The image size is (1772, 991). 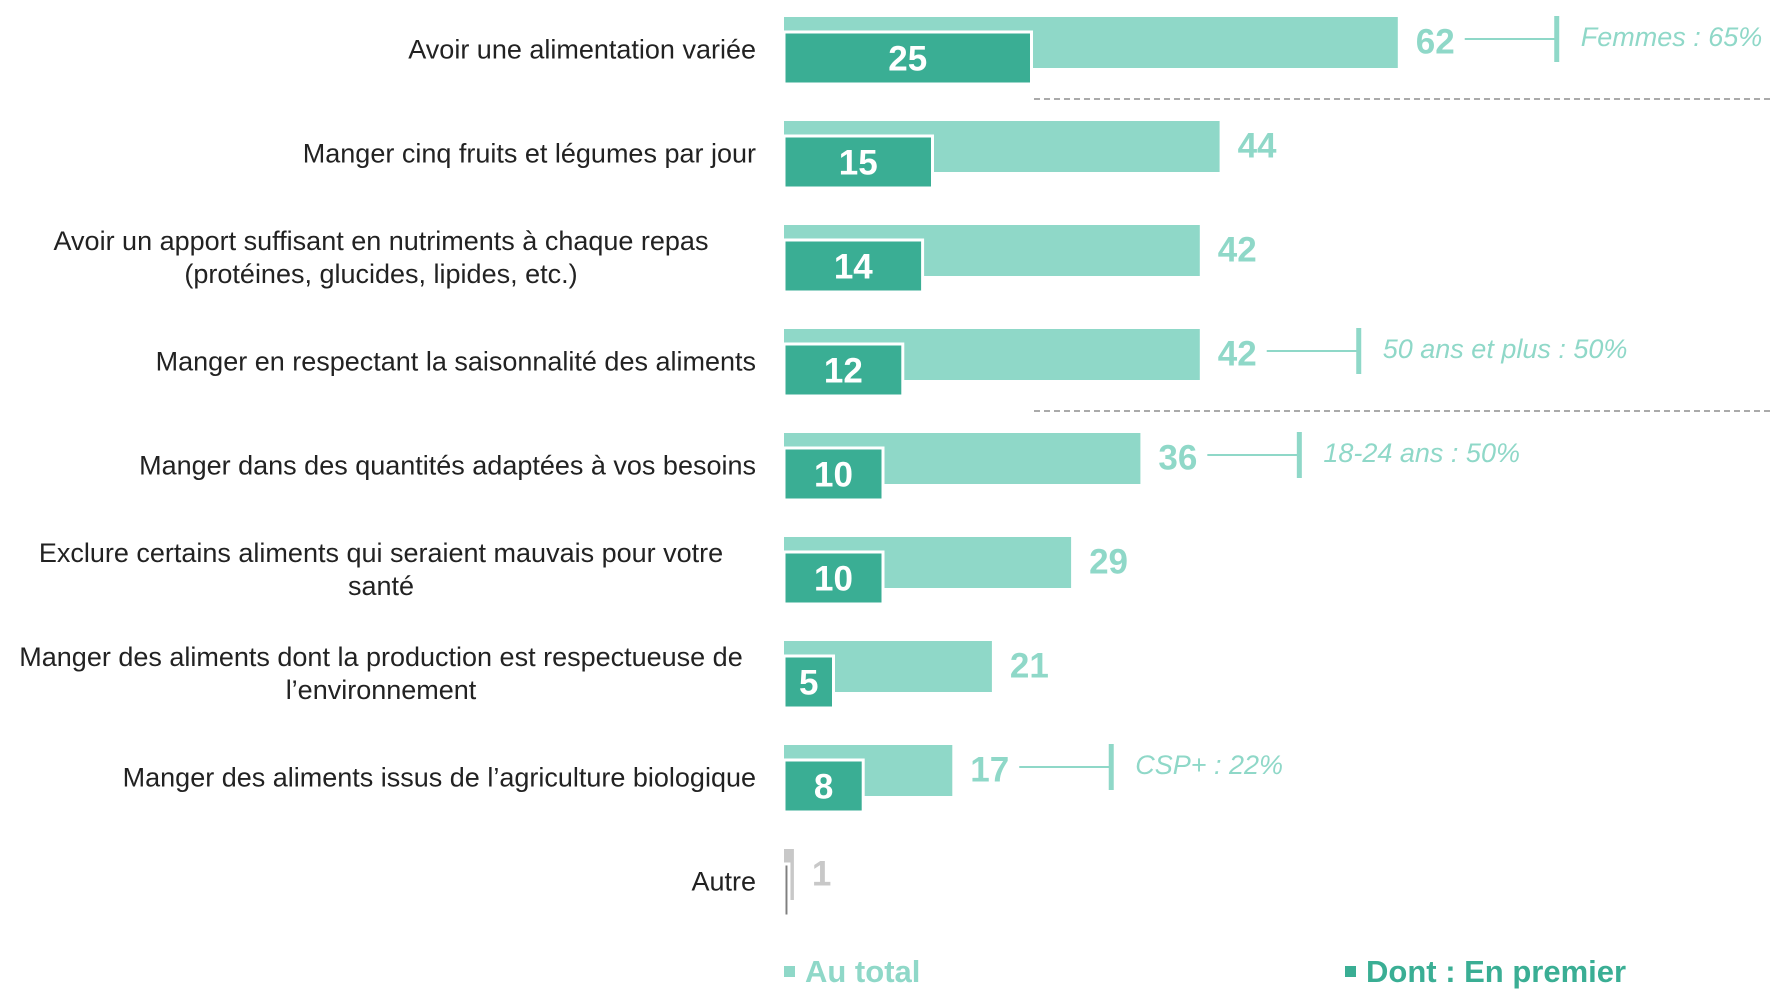 What do you see at coordinates (378, 882) in the screenshot?
I see `category-label-box: Autre` at bounding box center [378, 882].